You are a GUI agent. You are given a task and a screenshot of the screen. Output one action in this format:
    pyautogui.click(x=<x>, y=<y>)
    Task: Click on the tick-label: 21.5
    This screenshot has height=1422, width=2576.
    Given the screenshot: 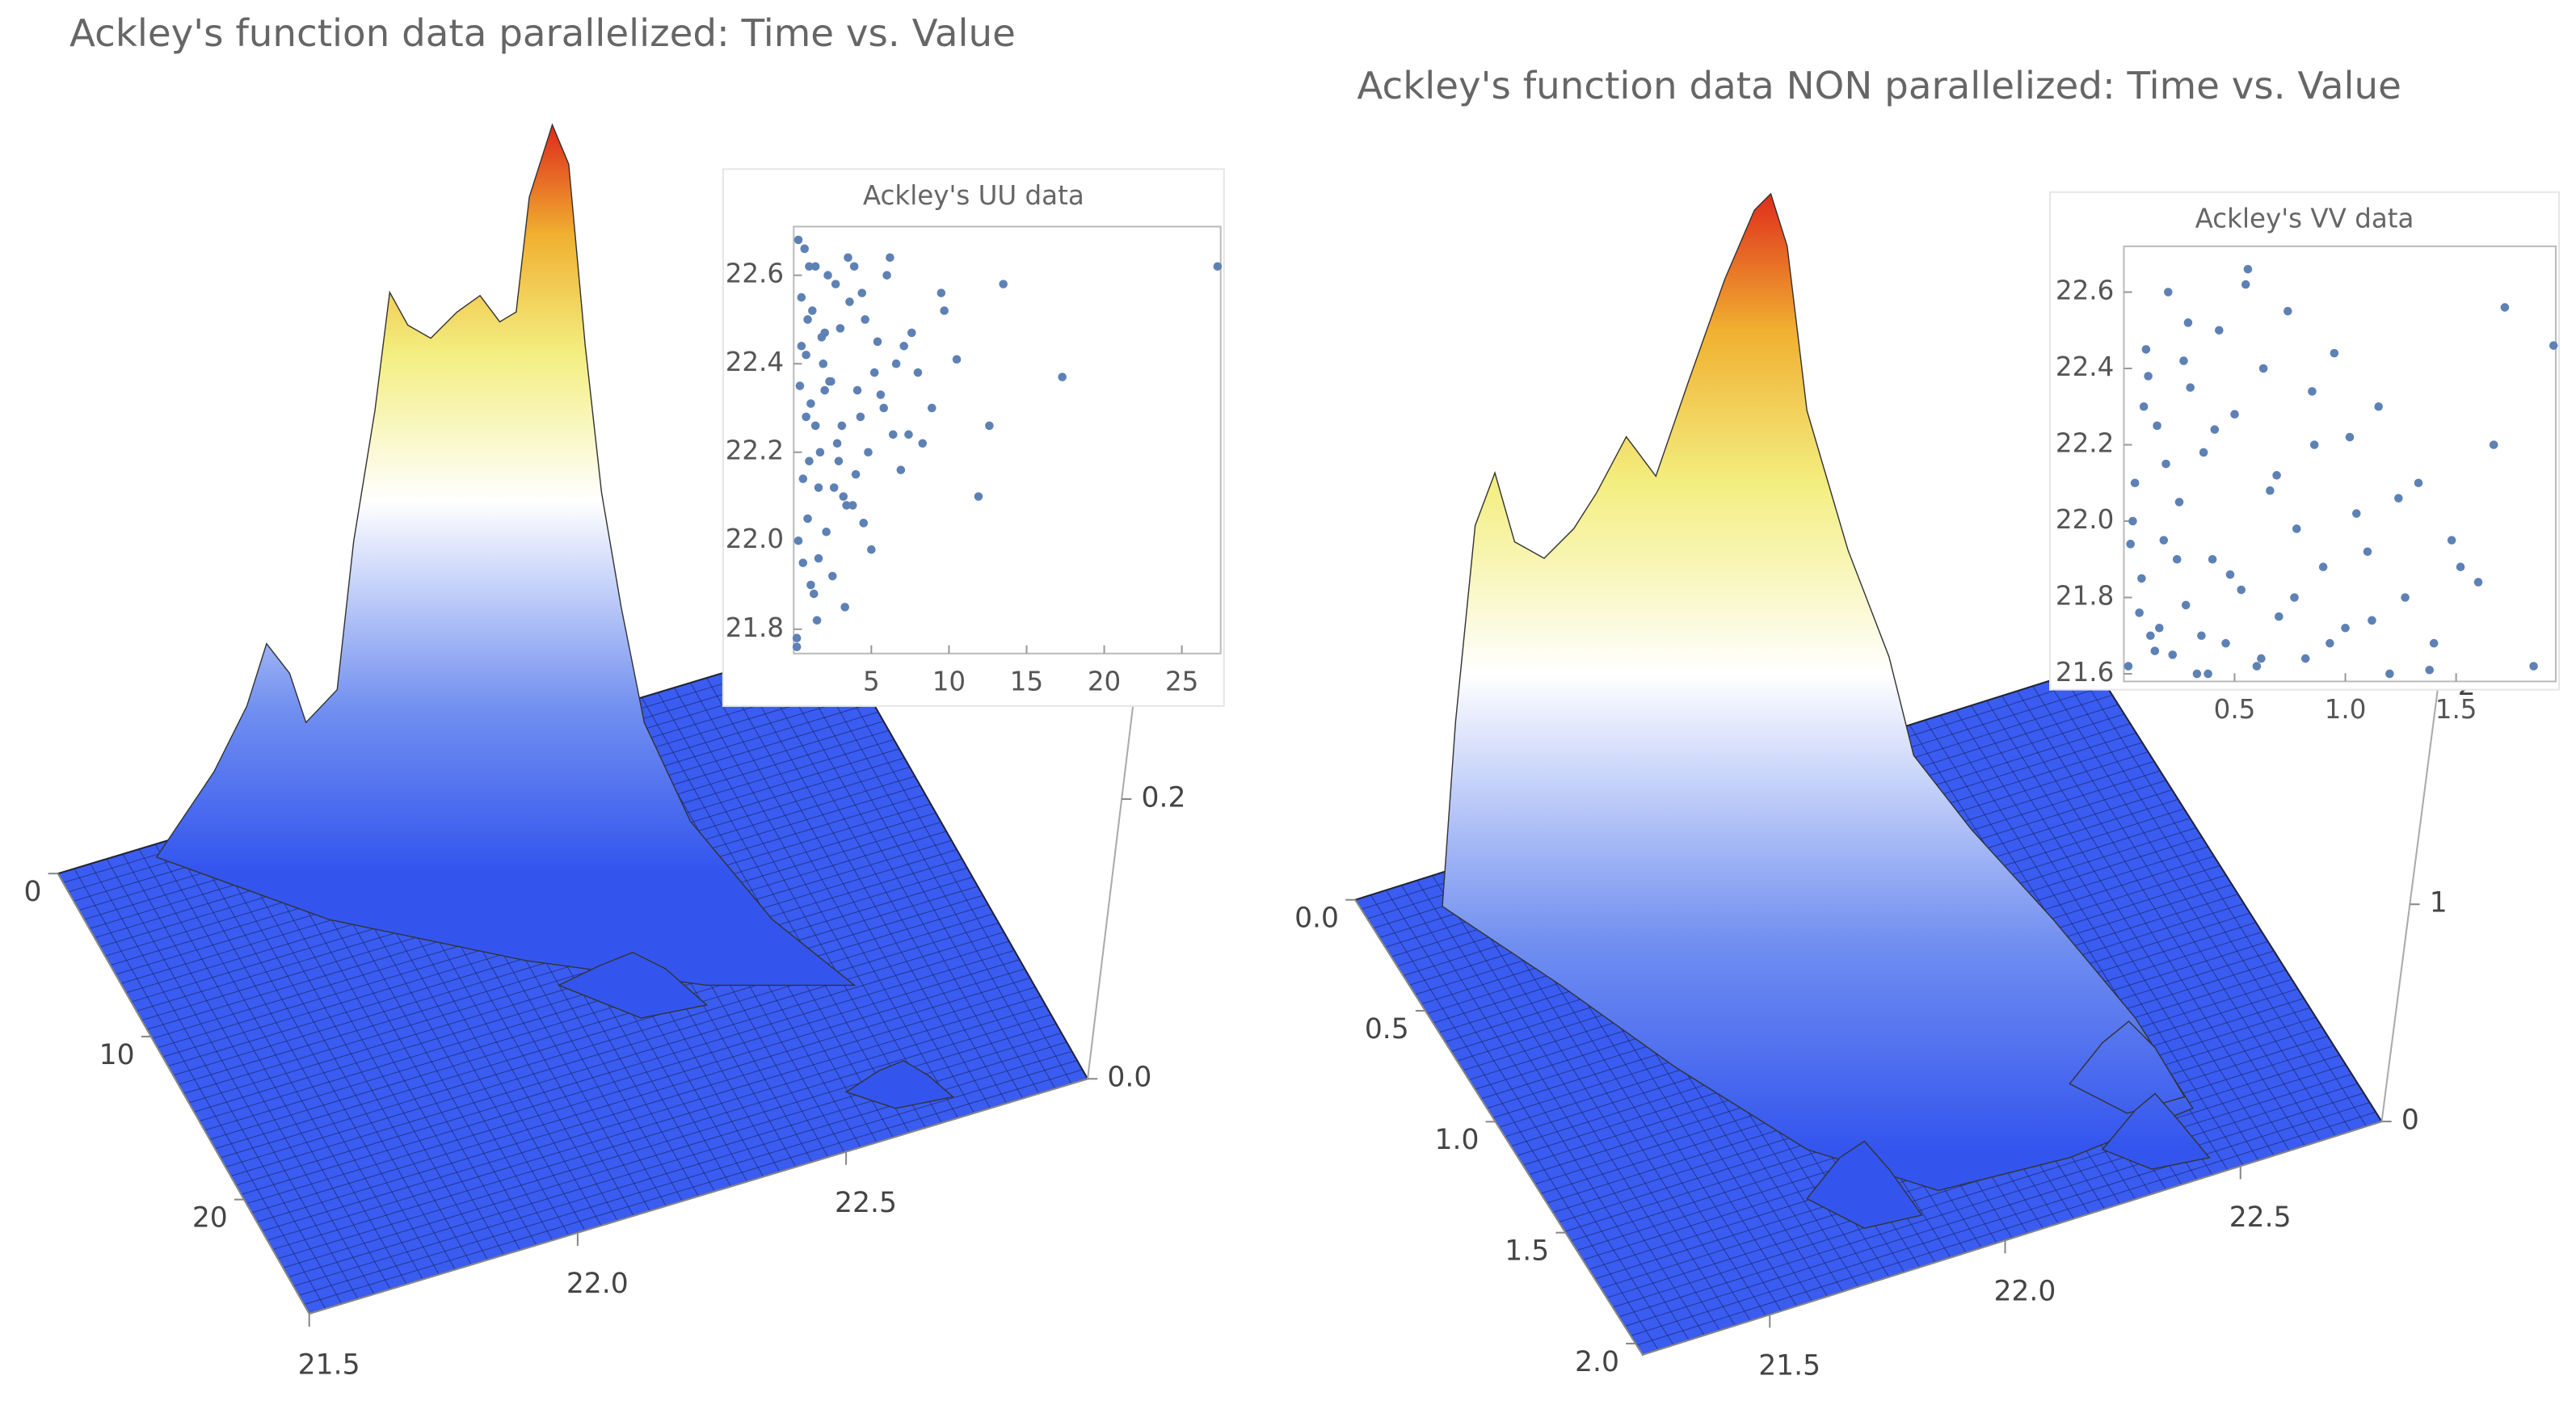 What is the action you would take?
    pyautogui.click(x=1789, y=1366)
    